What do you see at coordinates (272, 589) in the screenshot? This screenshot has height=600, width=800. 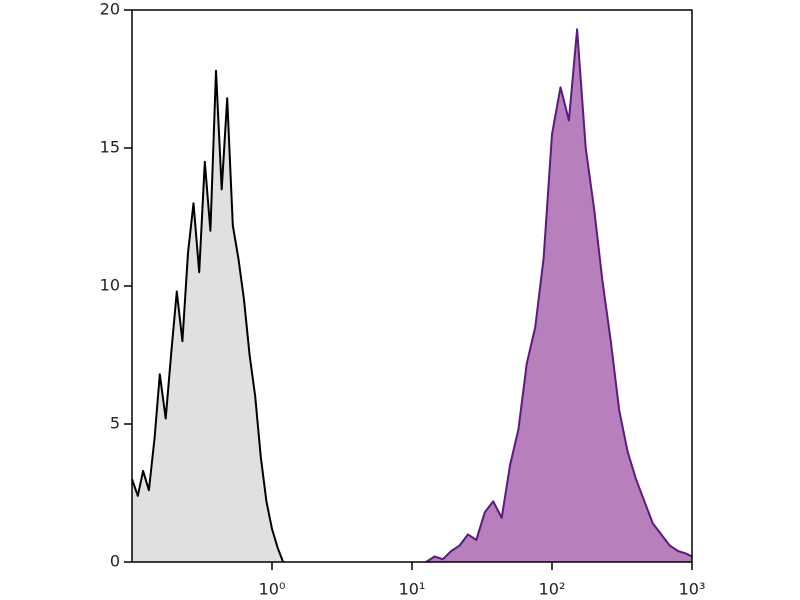 I see `x-tick-label: 10⁰` at bounding box center [272, 589].